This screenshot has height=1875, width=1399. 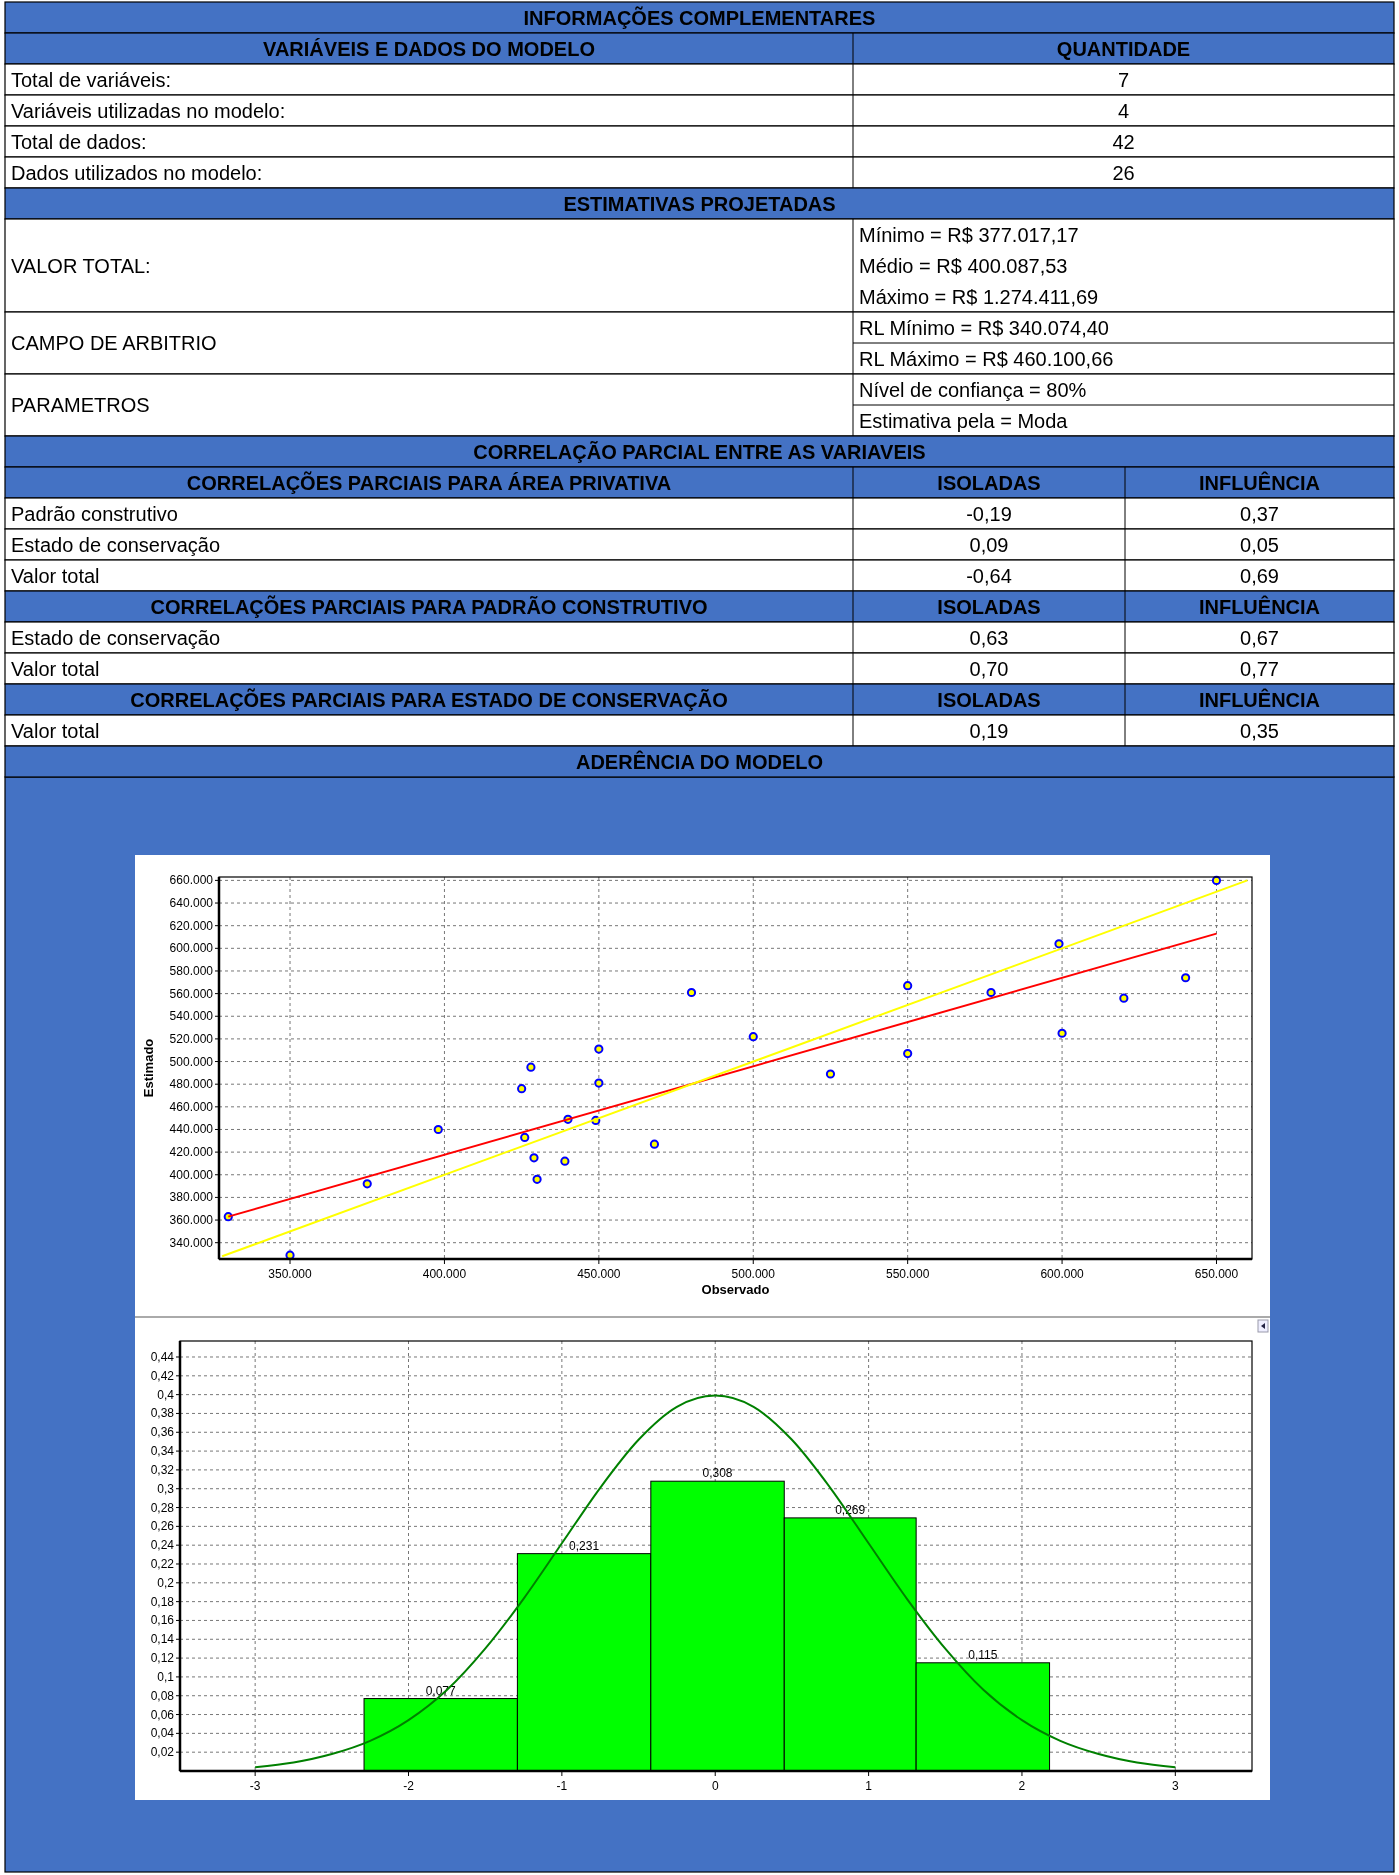 What do you see at coordinates (989, 575) in the screenshot?
I see `text: -0,64` at bounding box center [989, 575].